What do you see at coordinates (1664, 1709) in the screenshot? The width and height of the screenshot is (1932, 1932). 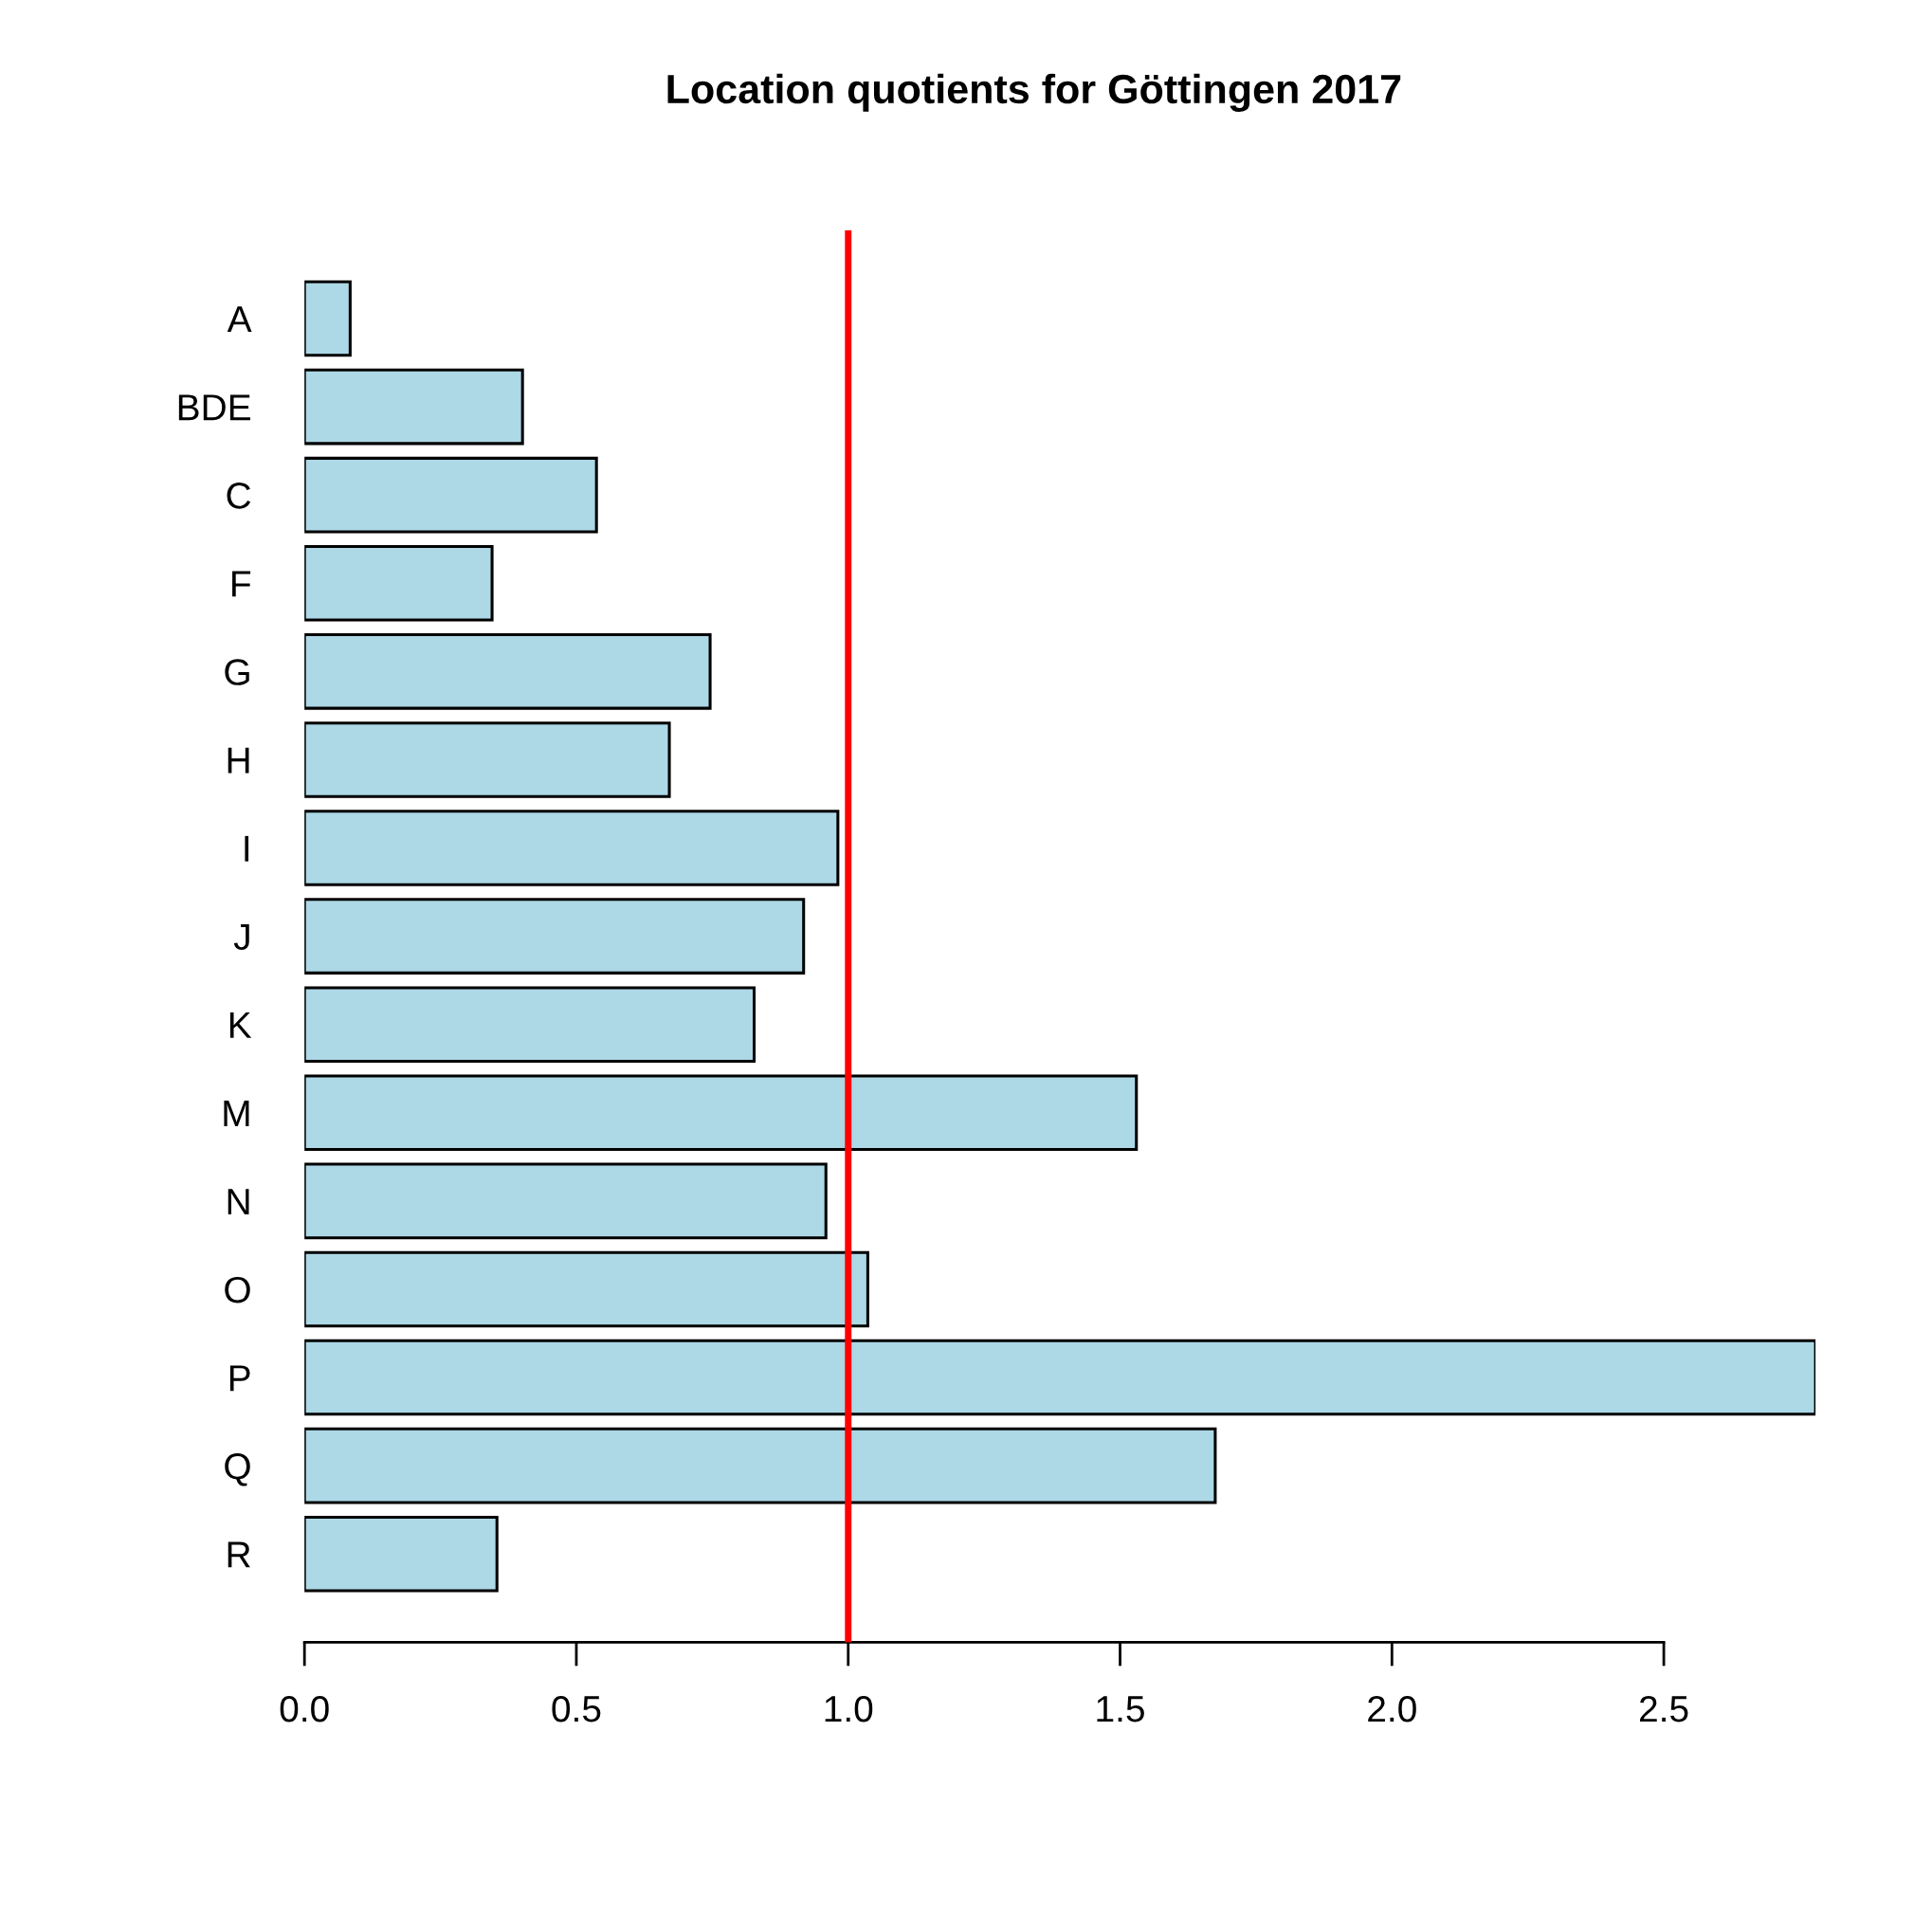 I see `x-tick-label: 2.5` at bounding box center [1664, 1709].